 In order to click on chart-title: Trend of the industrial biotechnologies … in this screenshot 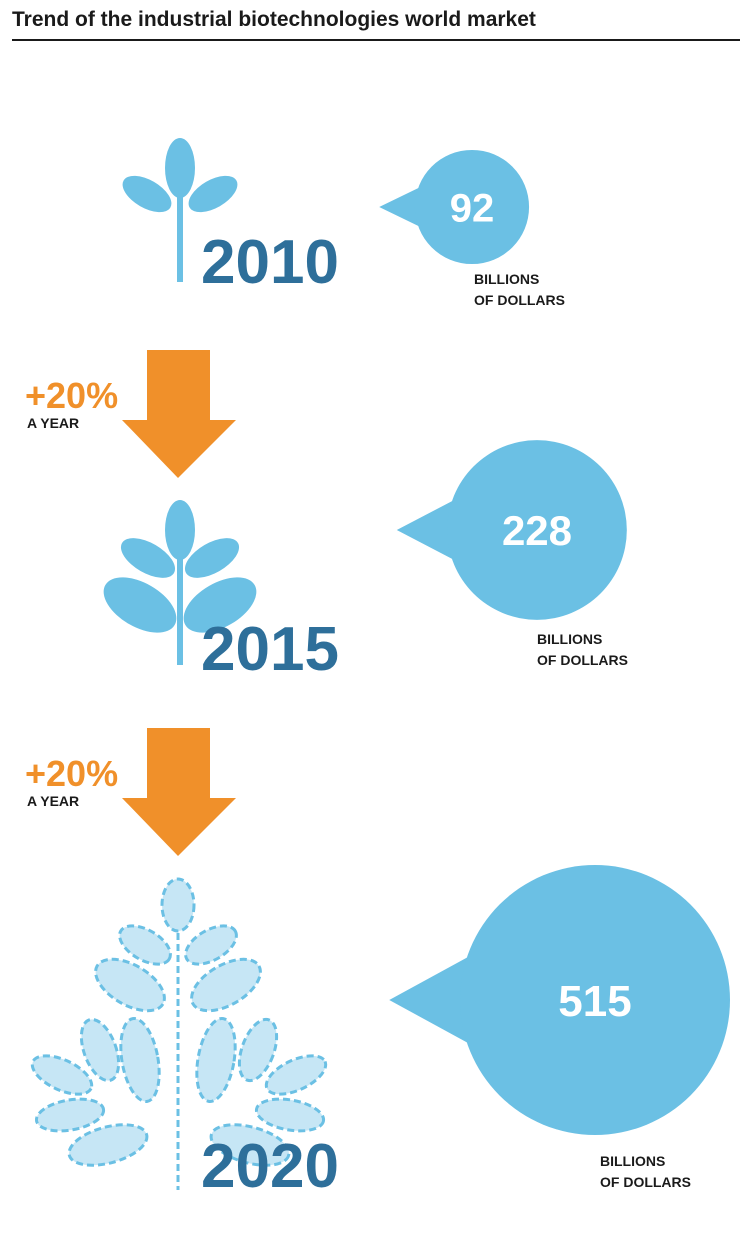, I will do `click(274, 19)`.